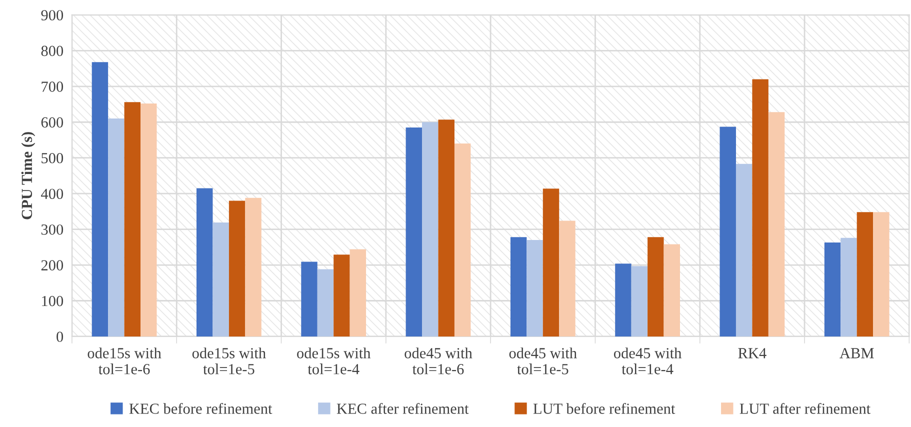  Describe the element at coordinates (752, 353) in the screenshot. I see `x-tick-label: RK4` at that location.